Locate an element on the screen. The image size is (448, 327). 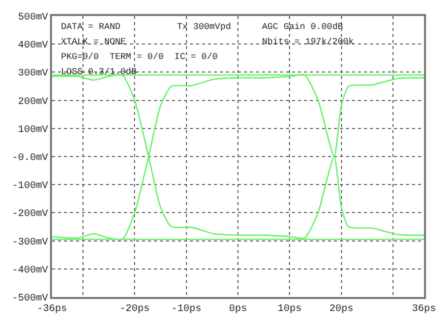
y-tick-label: -100mV is located at coordinates (30, 186).